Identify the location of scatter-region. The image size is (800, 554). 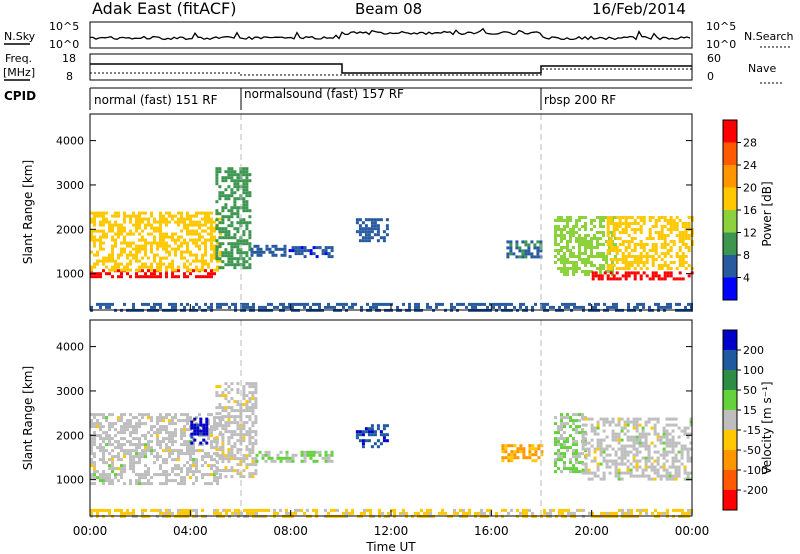
(311, 252).